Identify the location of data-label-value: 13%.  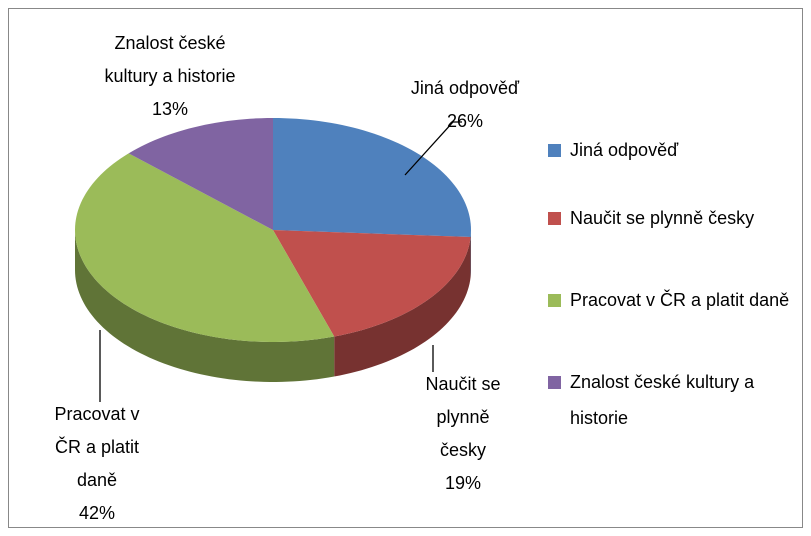
(170, 109).